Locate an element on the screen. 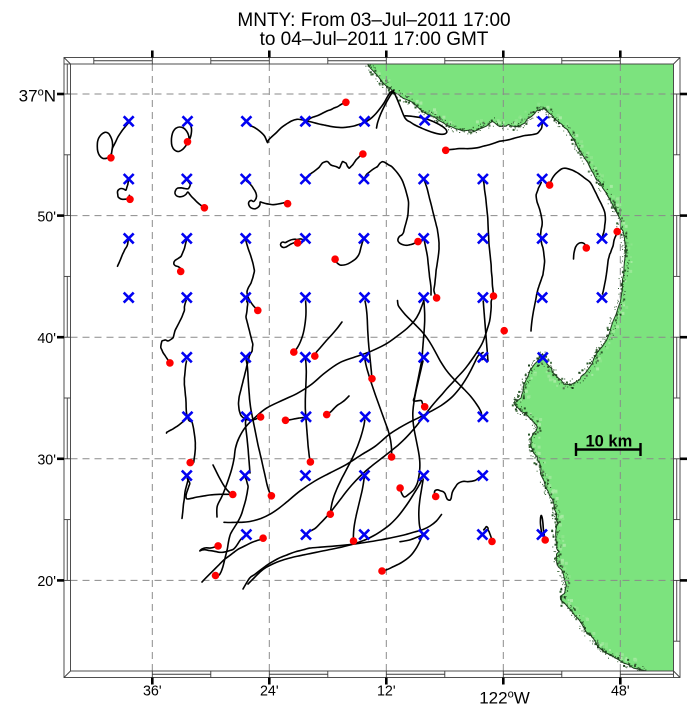 This screenshot has width=691, height=710. svg-text: 37oN is located at coordinates (37, 95).